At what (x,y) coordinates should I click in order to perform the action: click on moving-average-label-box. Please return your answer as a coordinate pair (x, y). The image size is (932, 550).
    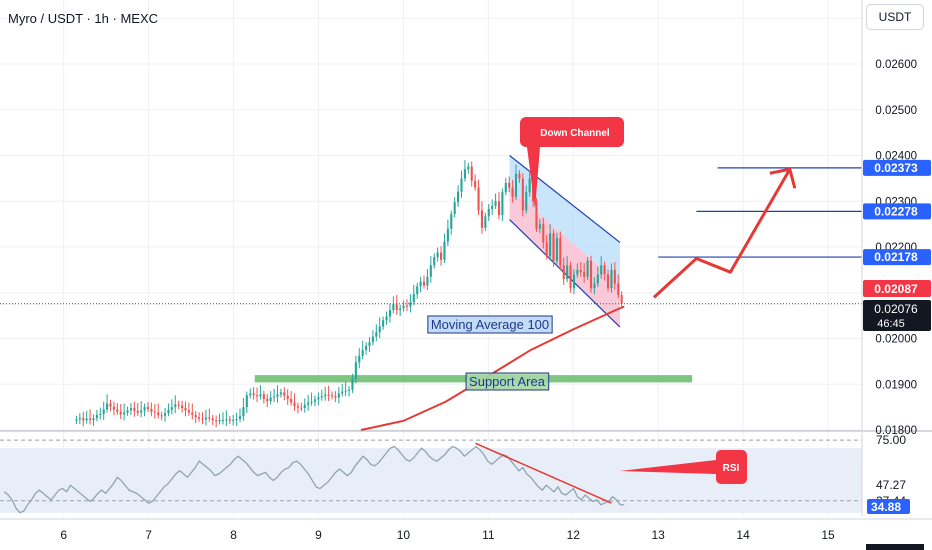
    Looking at the image, I should click on (490, 324).